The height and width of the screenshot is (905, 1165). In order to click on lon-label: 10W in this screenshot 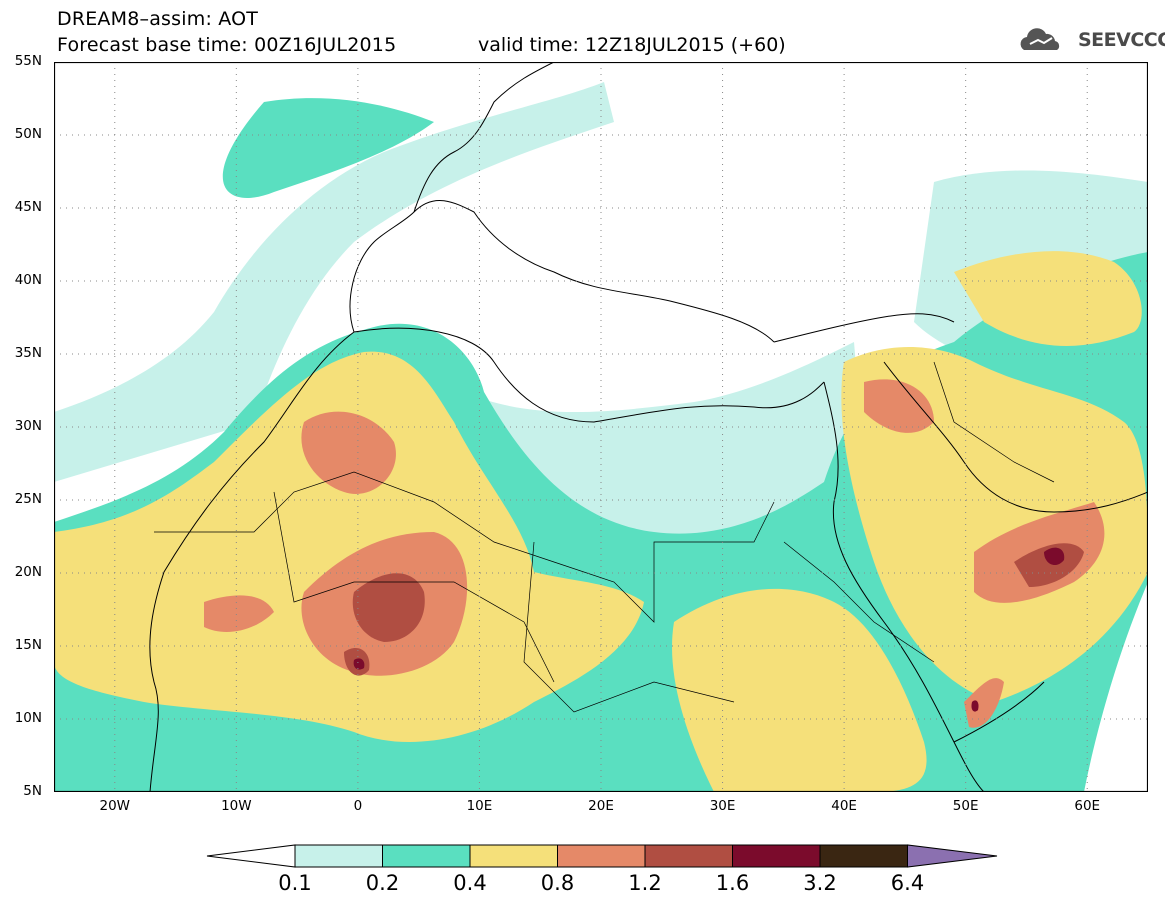, I will do `click(236, 806)`.